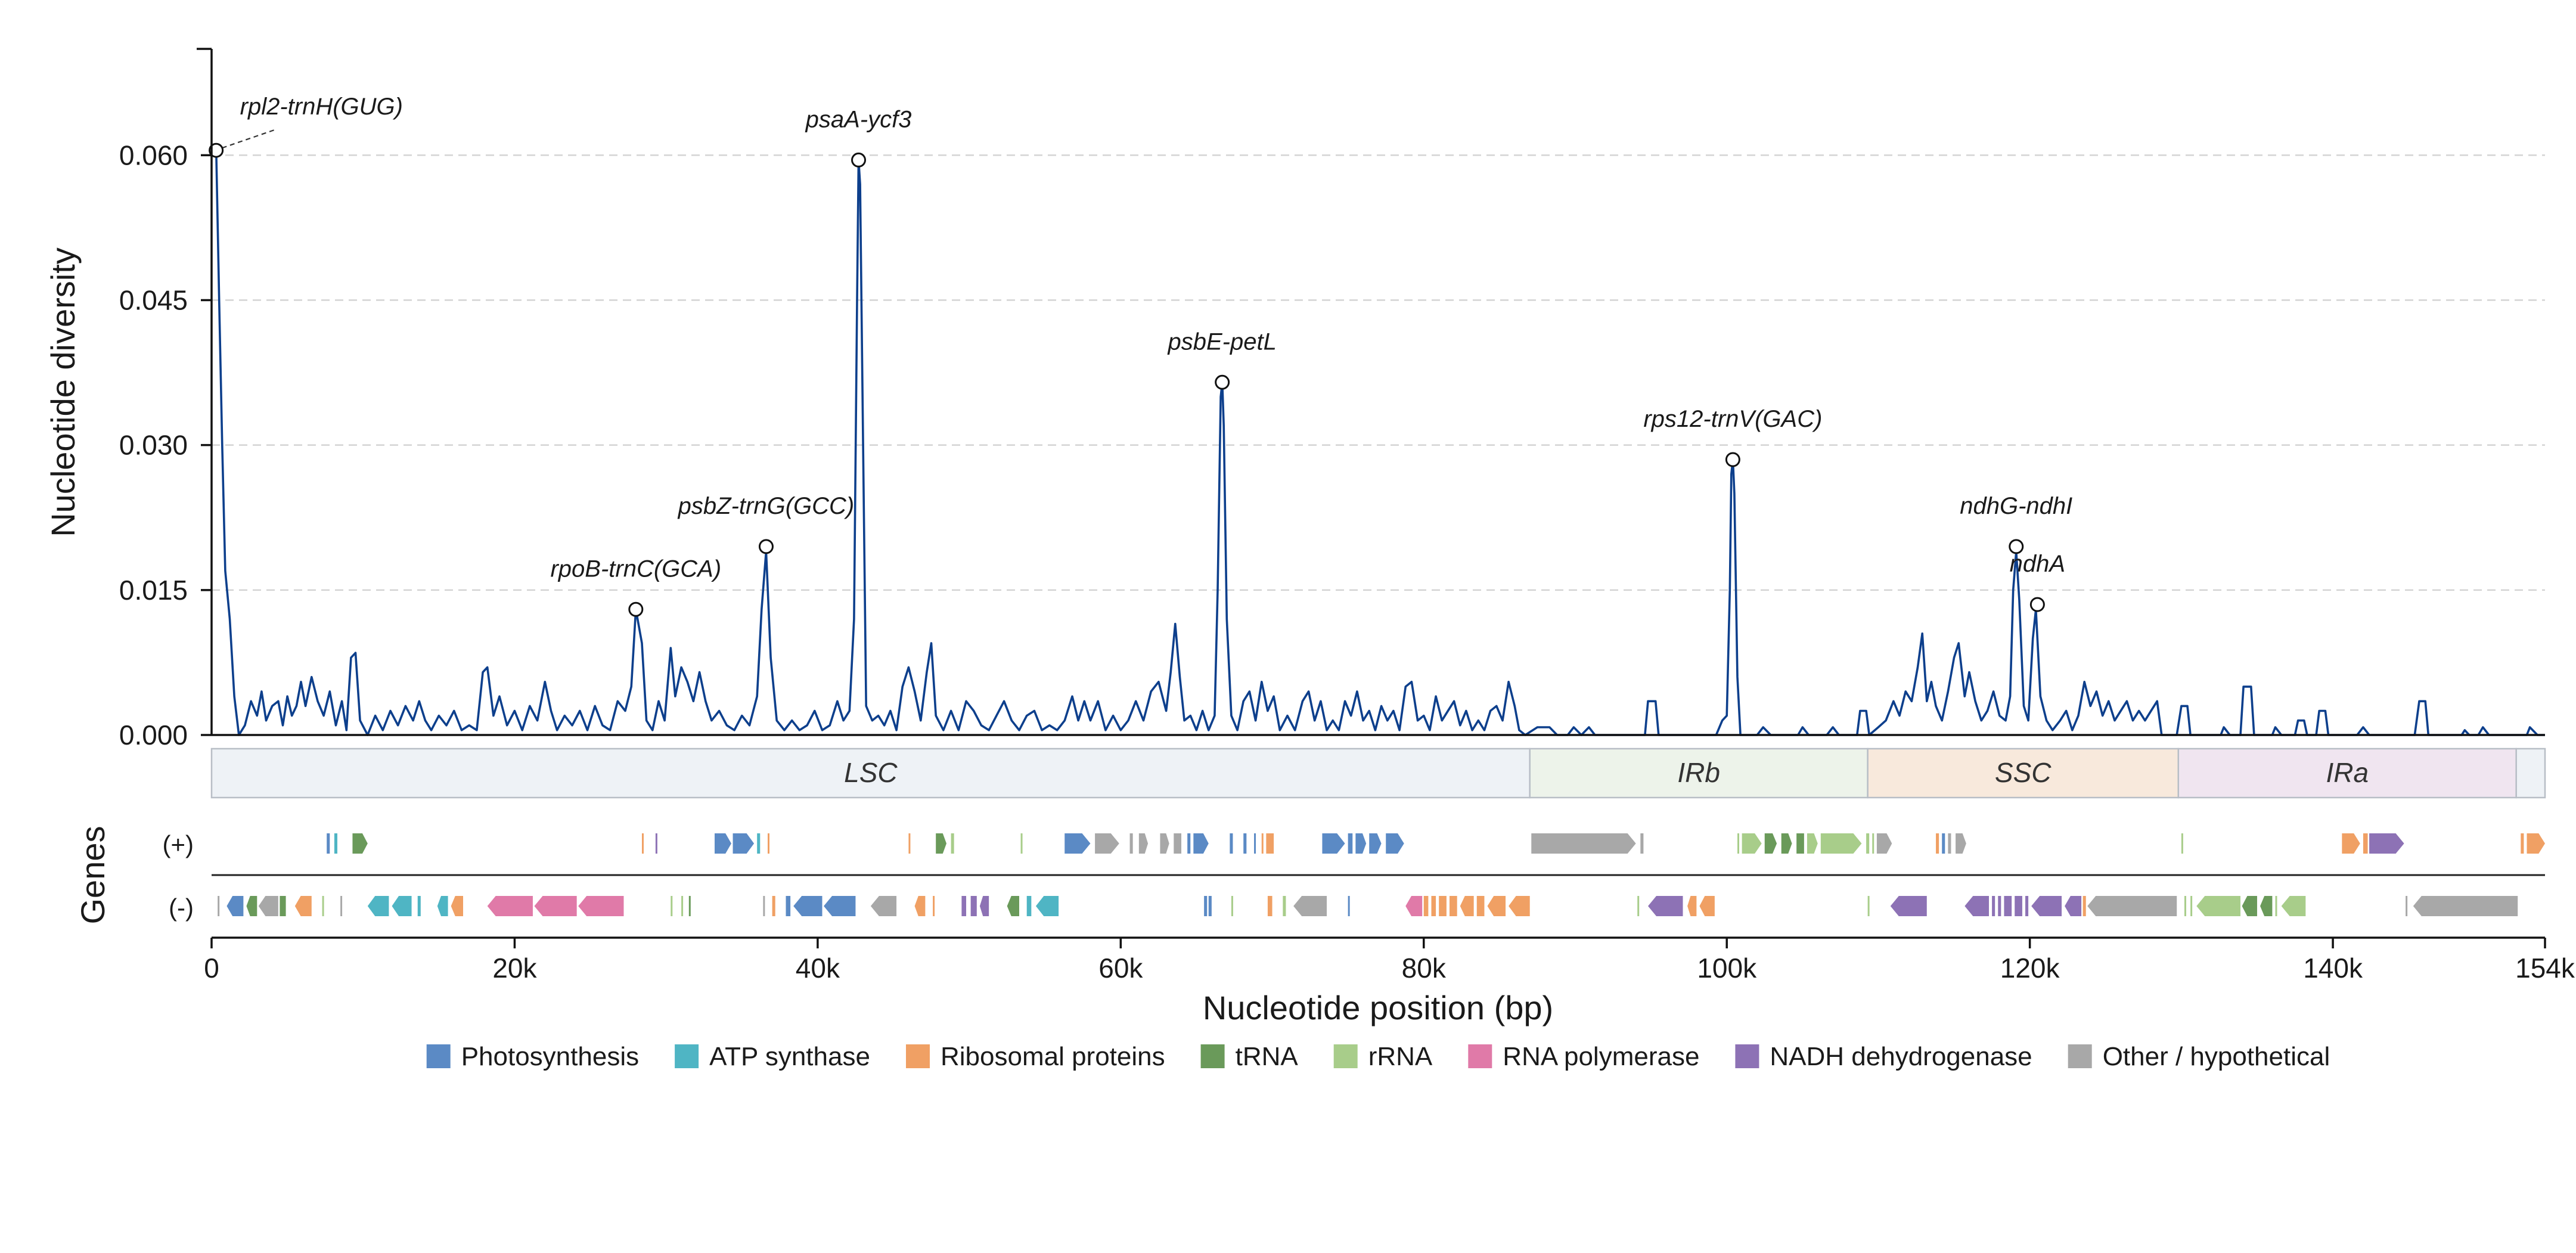 This screenshot has width=2576, height=1253. Describe the element at coordinates (1901, 1056) in the screenshot. I see `legend-label: NADH dehydrogenase` at that location.